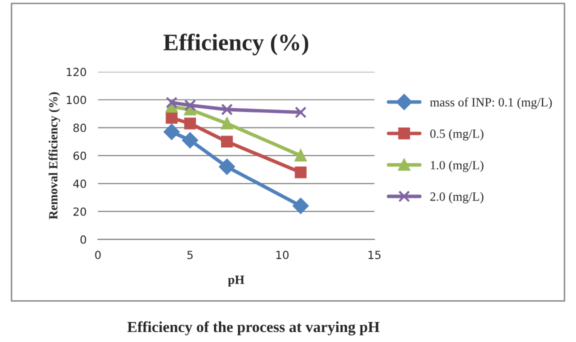 The height and width of the screenshot is (342, 576). I want to click on text: Efficiency of the process at varying pH, so click(253, 328).